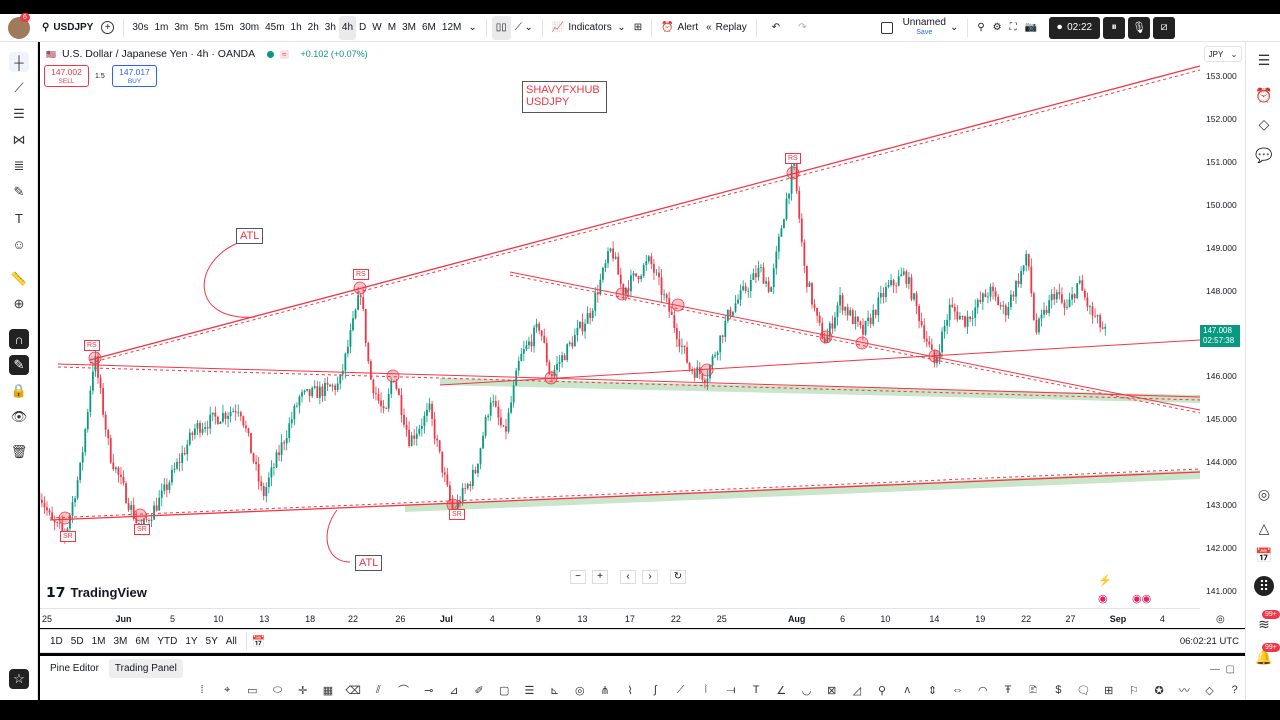 The height and width of the screenshot is (720, 1280). I want to click on interval-5m: 5m, so click(201, 27).